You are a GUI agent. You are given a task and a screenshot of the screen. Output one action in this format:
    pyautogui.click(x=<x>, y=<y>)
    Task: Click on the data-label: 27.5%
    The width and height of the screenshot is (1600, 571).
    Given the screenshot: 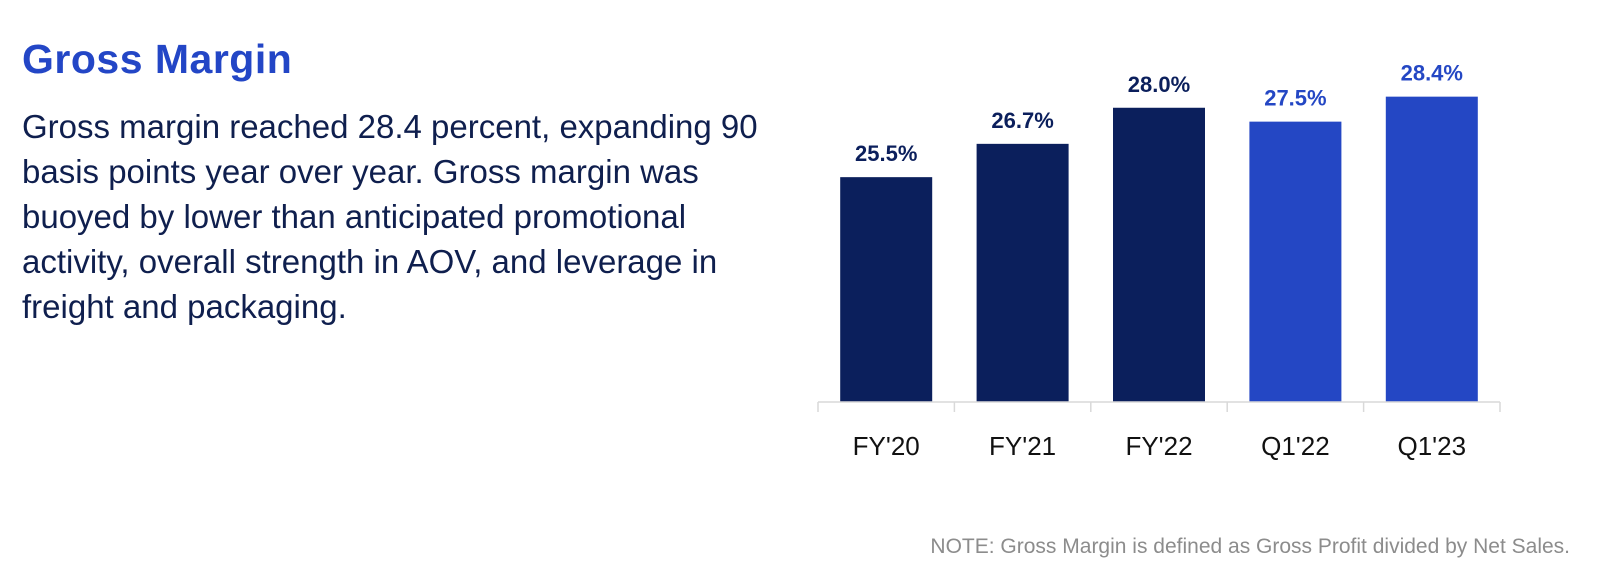 What is the action you would take?
    pyautogui.click(x=1295, y=98)
    